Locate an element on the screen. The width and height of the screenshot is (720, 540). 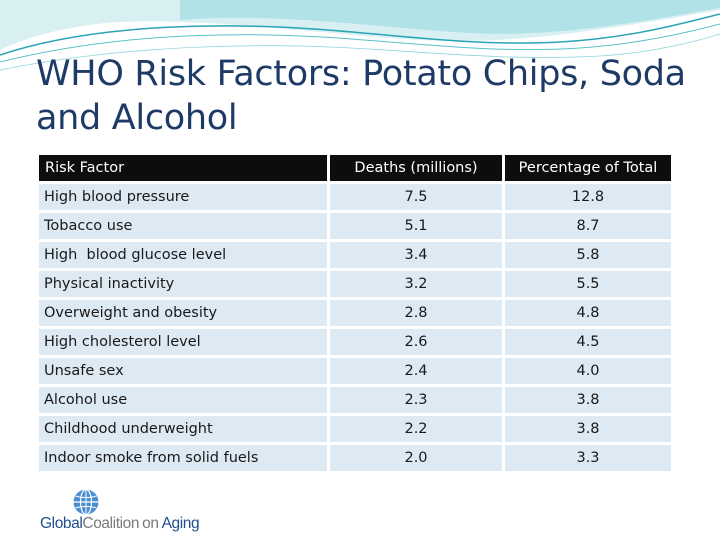
percent-cell: 3.3 is located at coordinates (588, 458).